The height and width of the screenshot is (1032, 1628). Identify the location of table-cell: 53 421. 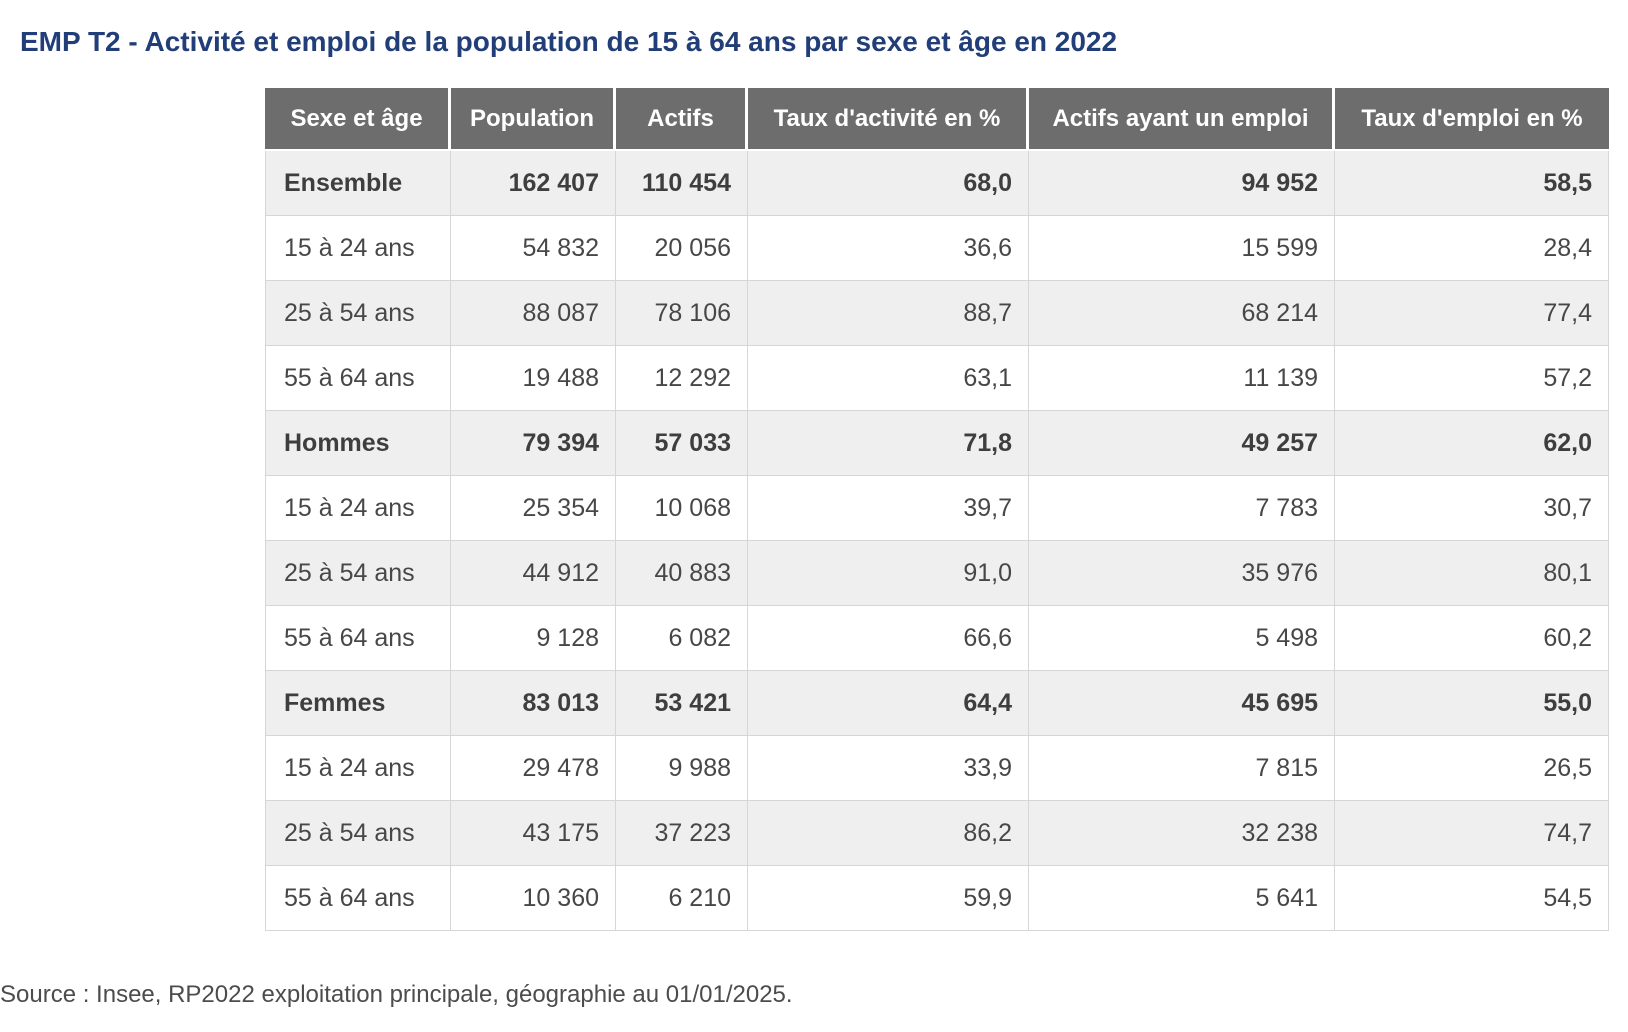
(682, 703).